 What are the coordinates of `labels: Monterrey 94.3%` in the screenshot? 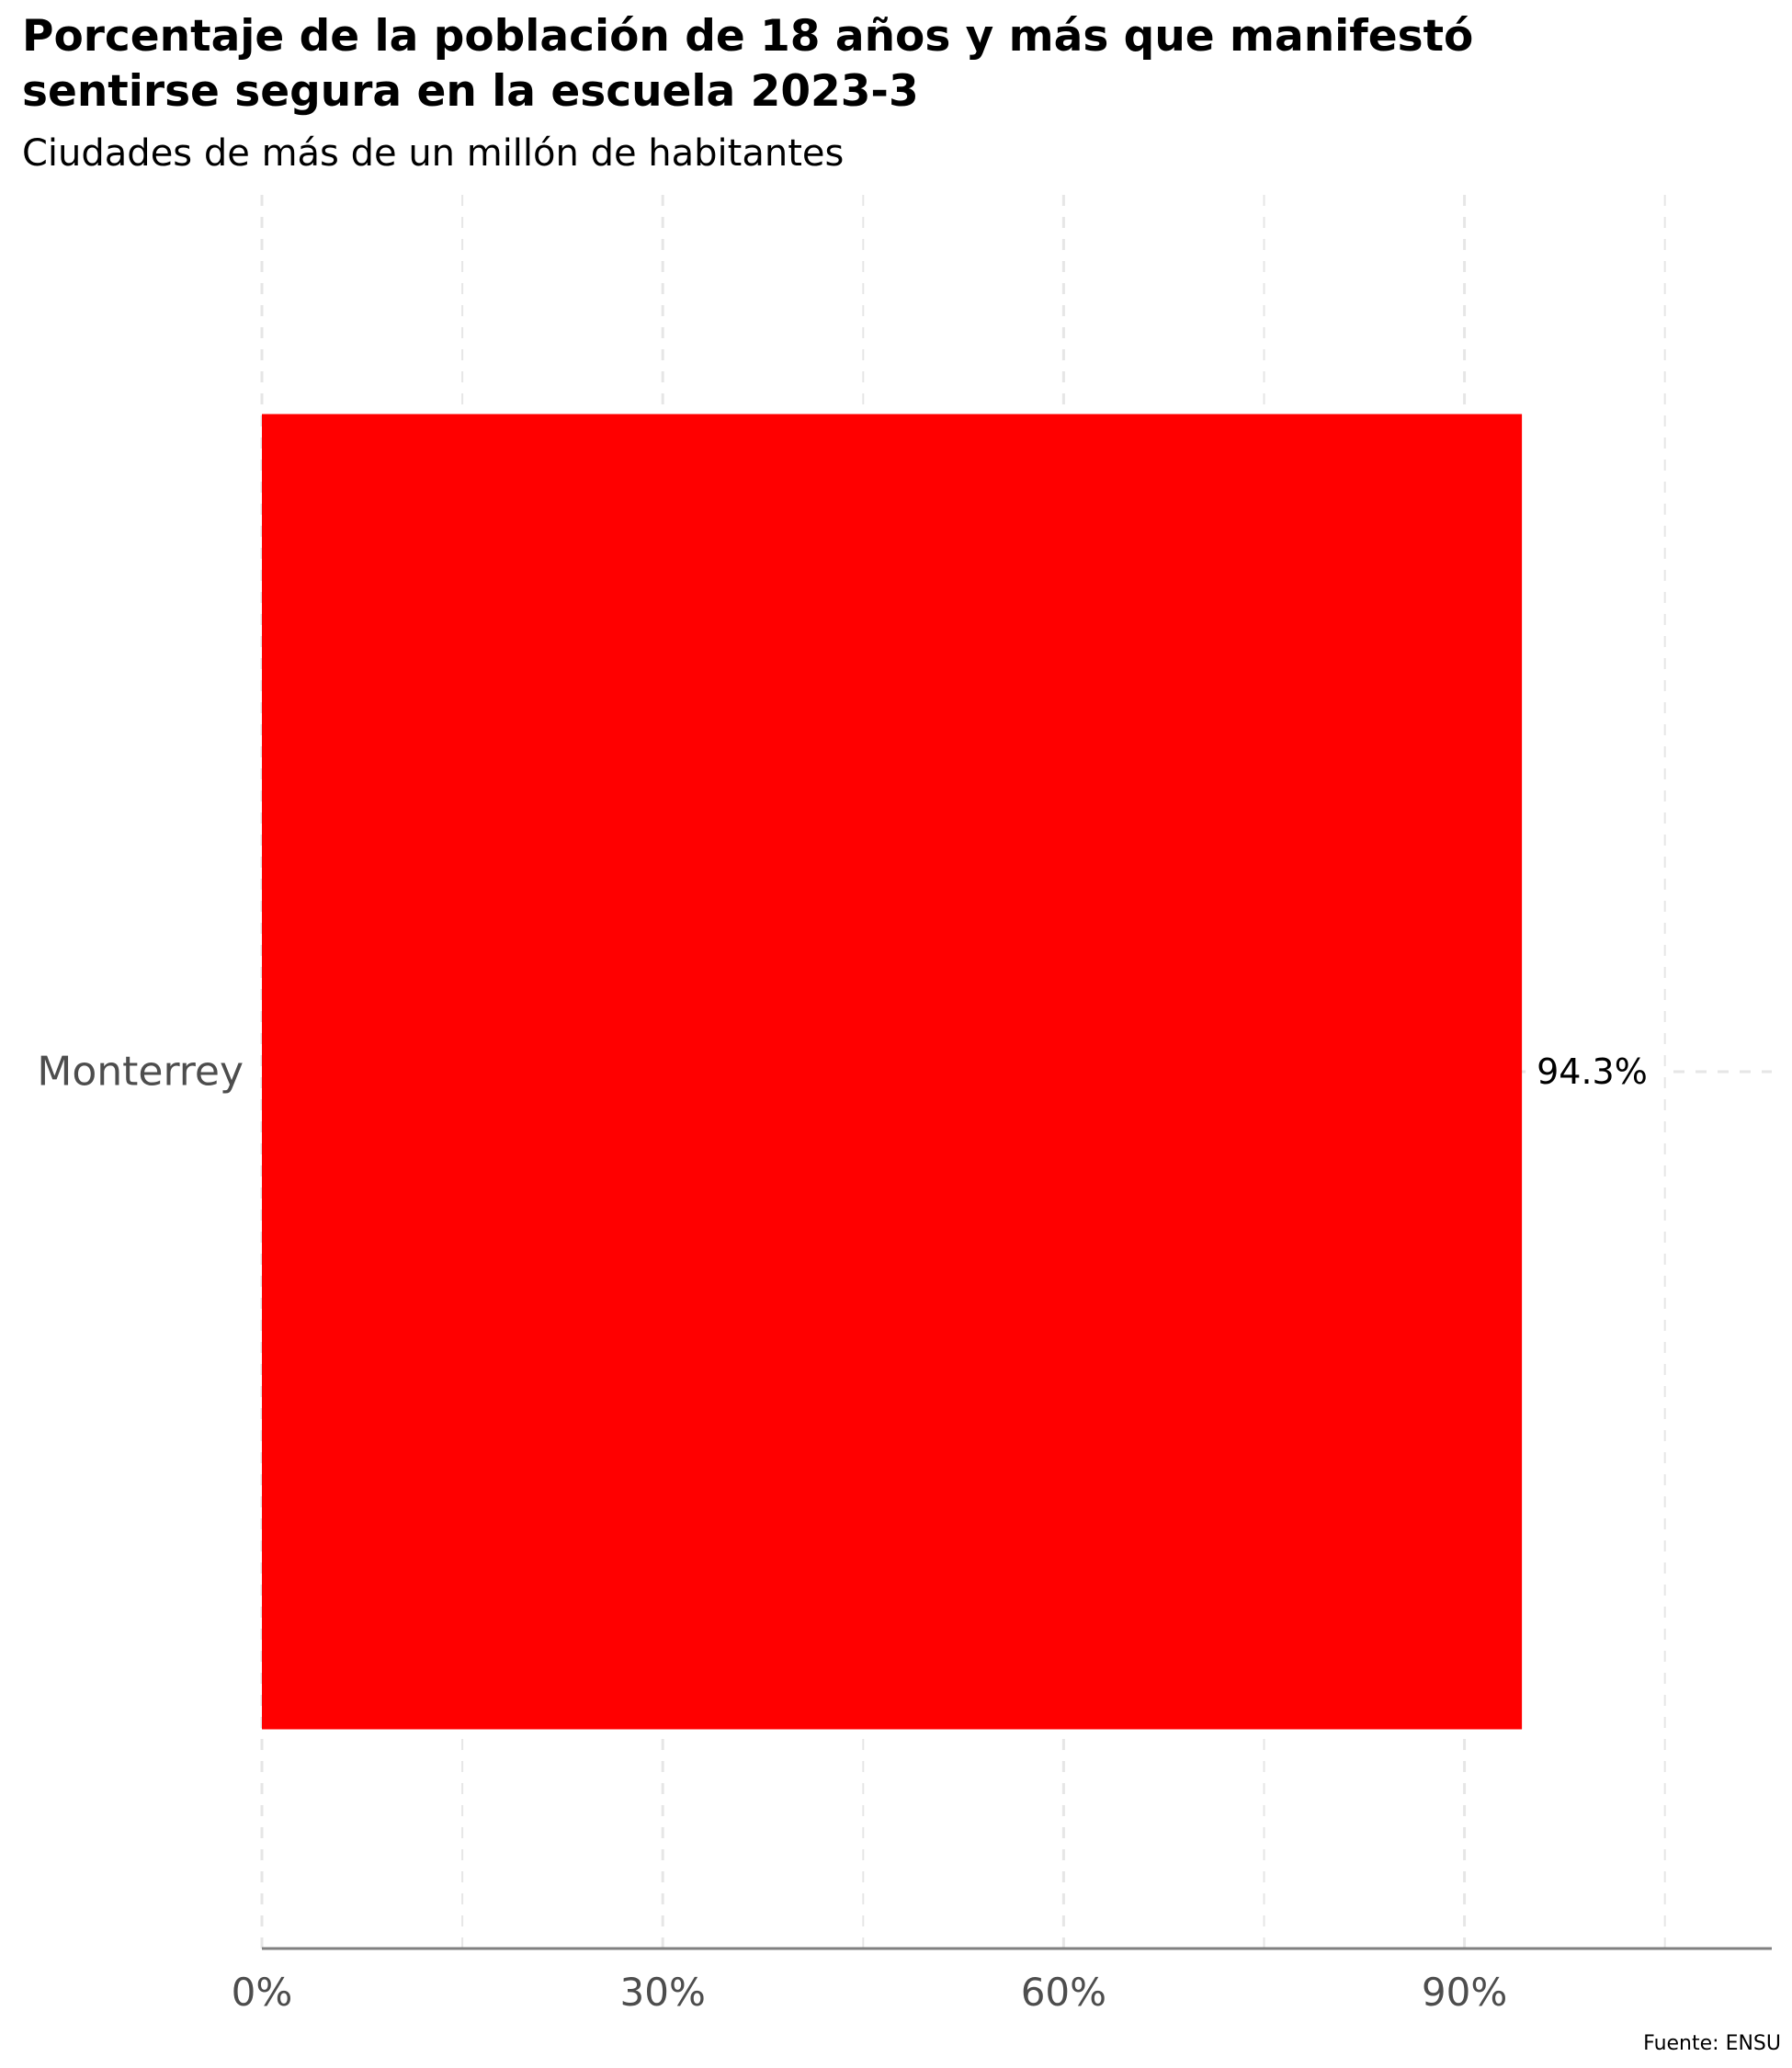 It's located at (850, 1071).